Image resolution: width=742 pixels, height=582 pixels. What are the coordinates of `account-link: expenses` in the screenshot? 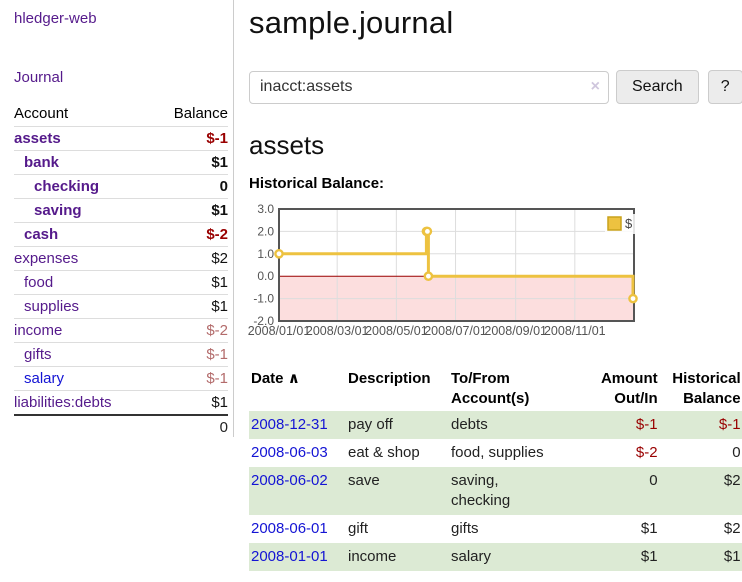 It's located at (46, 258).